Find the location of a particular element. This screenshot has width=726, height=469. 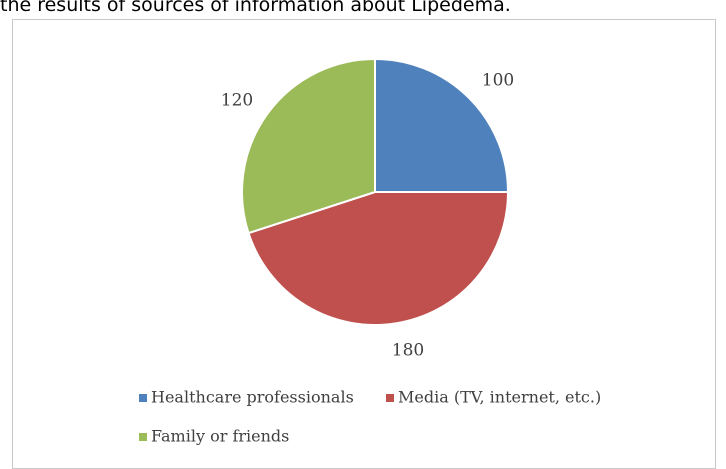

data-label-2: 180 is located at coordinates (408, 351).